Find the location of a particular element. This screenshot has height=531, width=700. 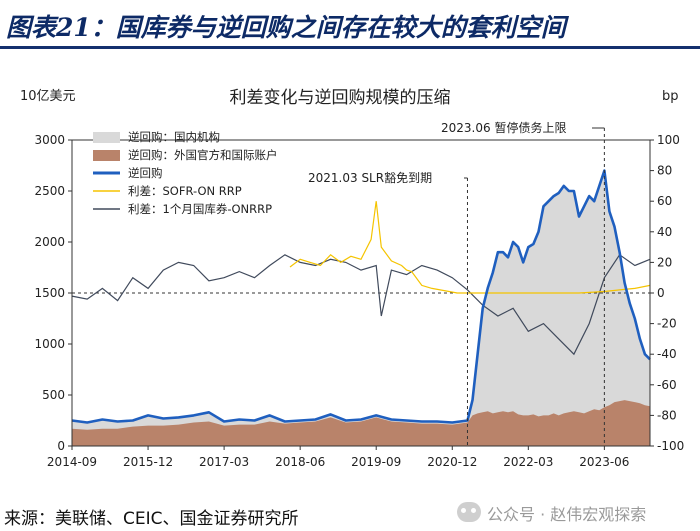

legend-label: 利差：1个月国库券-ONRRP is located at coordinates (200, 209).